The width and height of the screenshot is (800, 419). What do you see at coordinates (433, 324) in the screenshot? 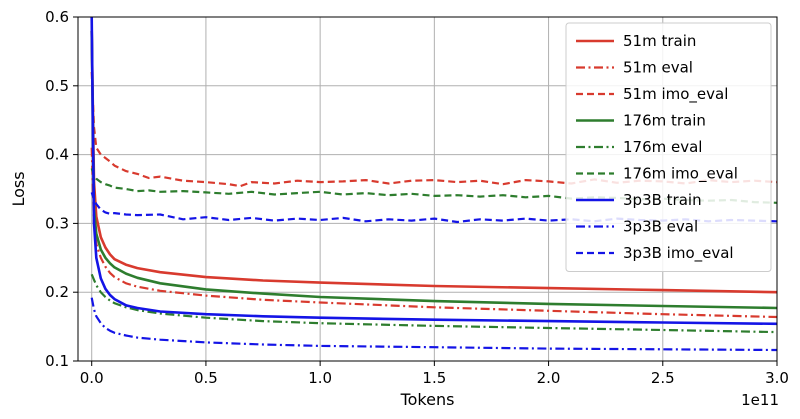
I see `series-line-3p3b-eval` at bounding box center [433, 324].